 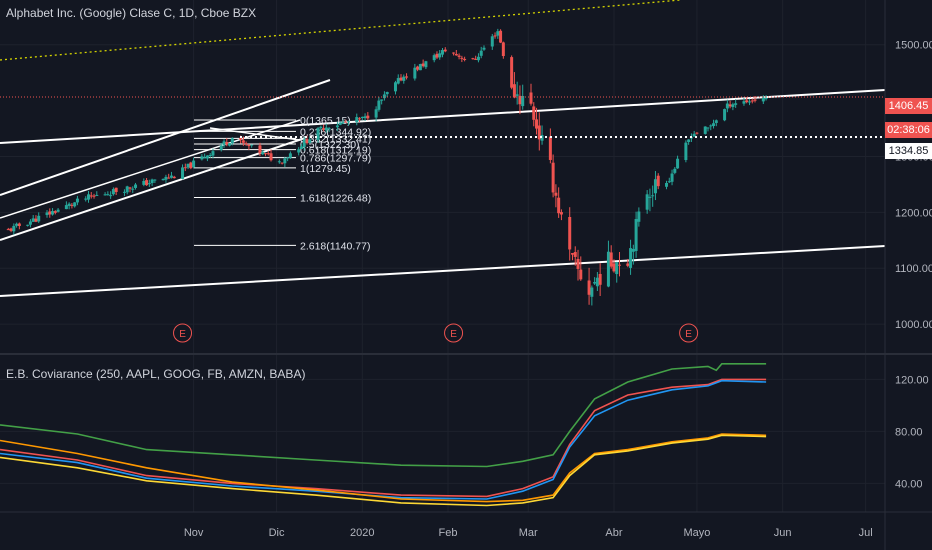 I want to click on y-tick-label: 40.00, so click(x=909, y=484).